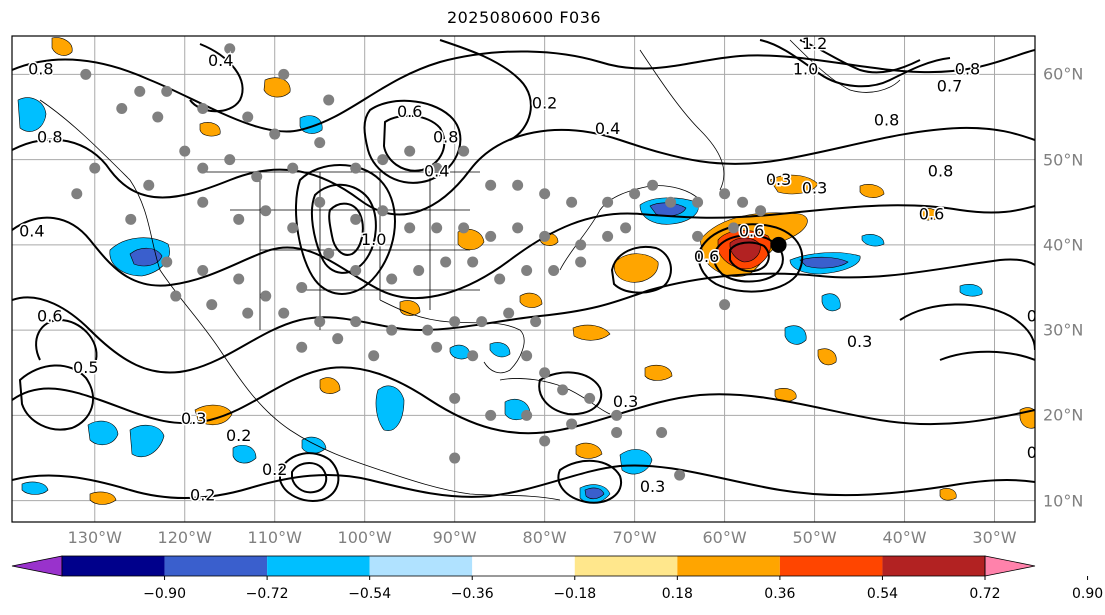  Describe the element at coordinates (345, 251) in the screenshot. I see `border` at that location.